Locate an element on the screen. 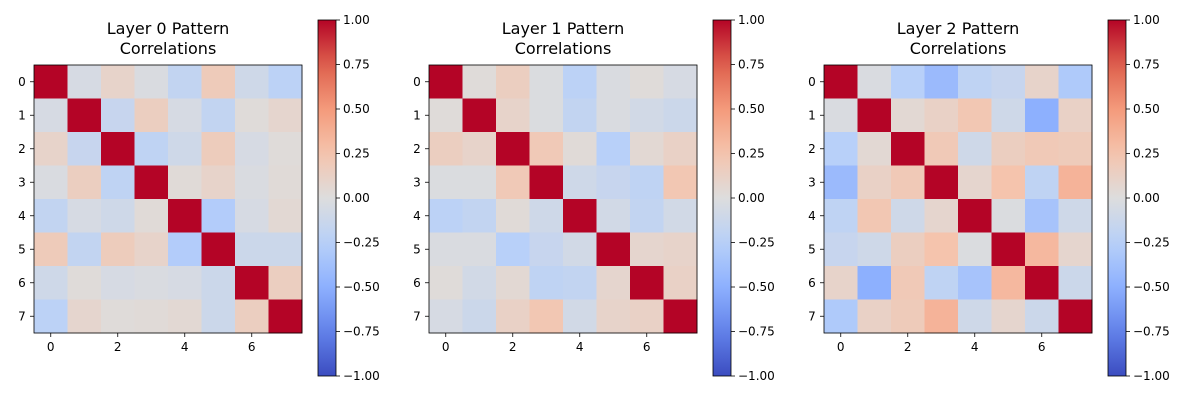  heatmap-cell-r2-c2 is located at coordinates (118, 149).